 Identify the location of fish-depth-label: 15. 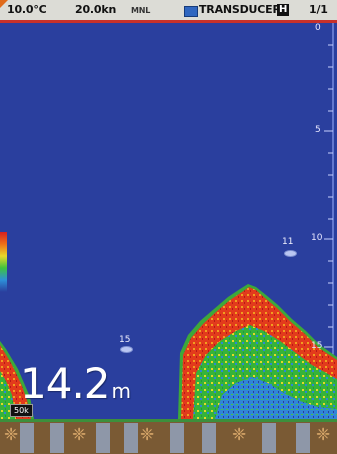
(125, 340).